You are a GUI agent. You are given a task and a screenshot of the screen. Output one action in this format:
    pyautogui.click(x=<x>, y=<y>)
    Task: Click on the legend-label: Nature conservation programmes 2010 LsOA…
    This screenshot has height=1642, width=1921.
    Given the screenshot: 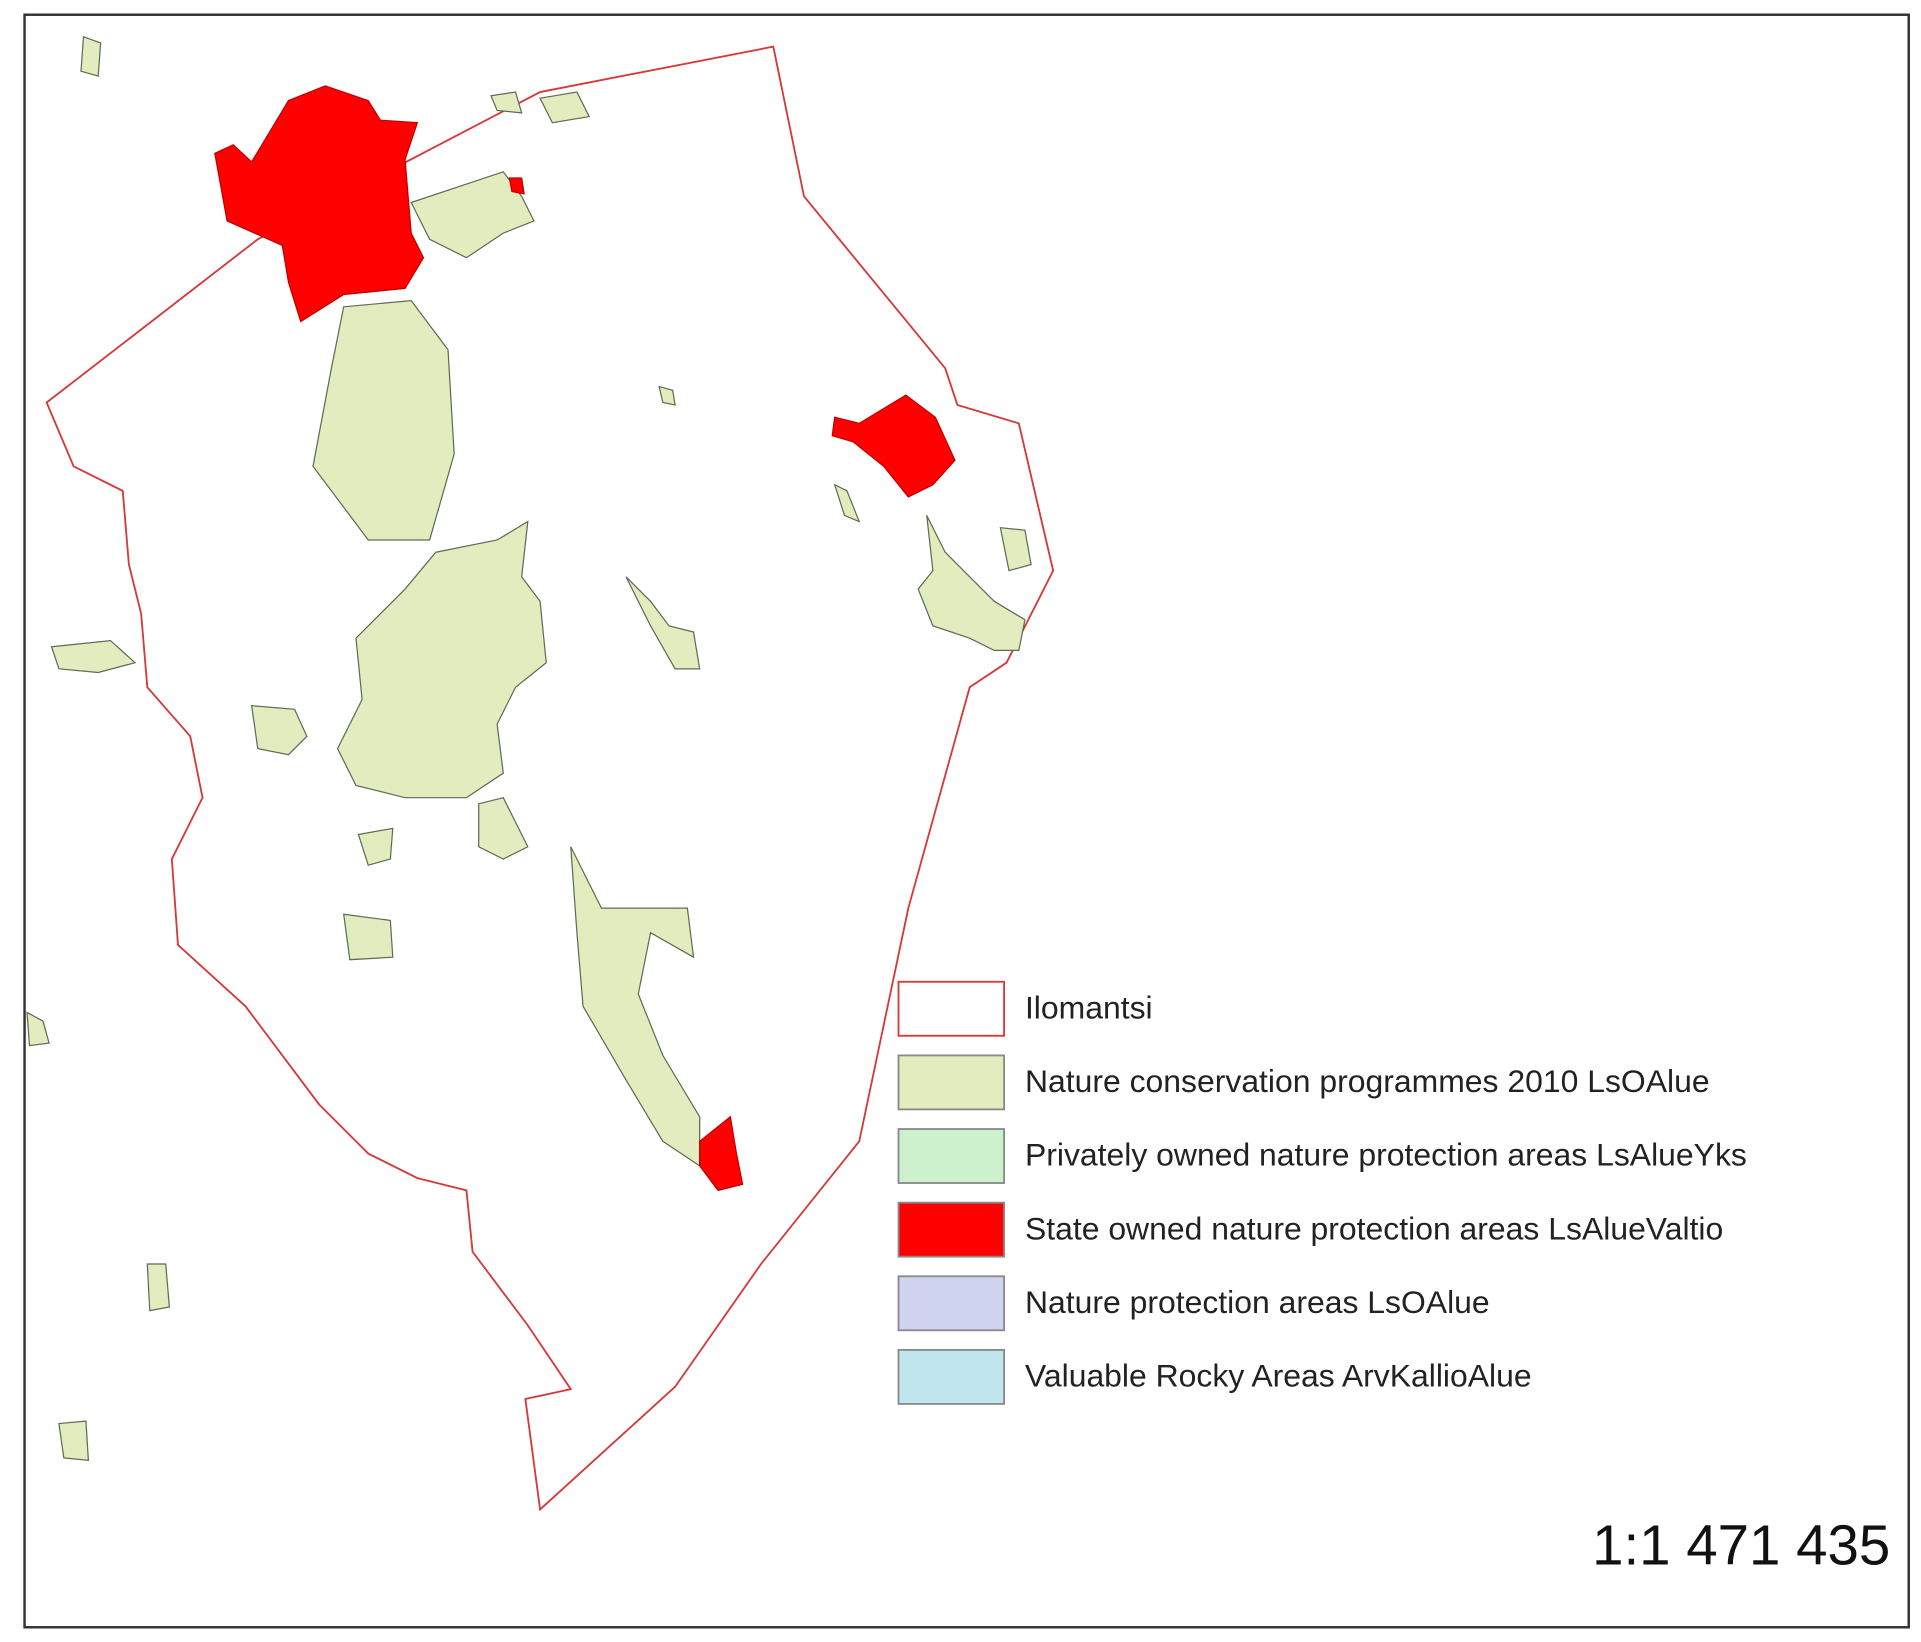 What is the action you would take?
    pyautogui.click(x=1367, y=1081)
    